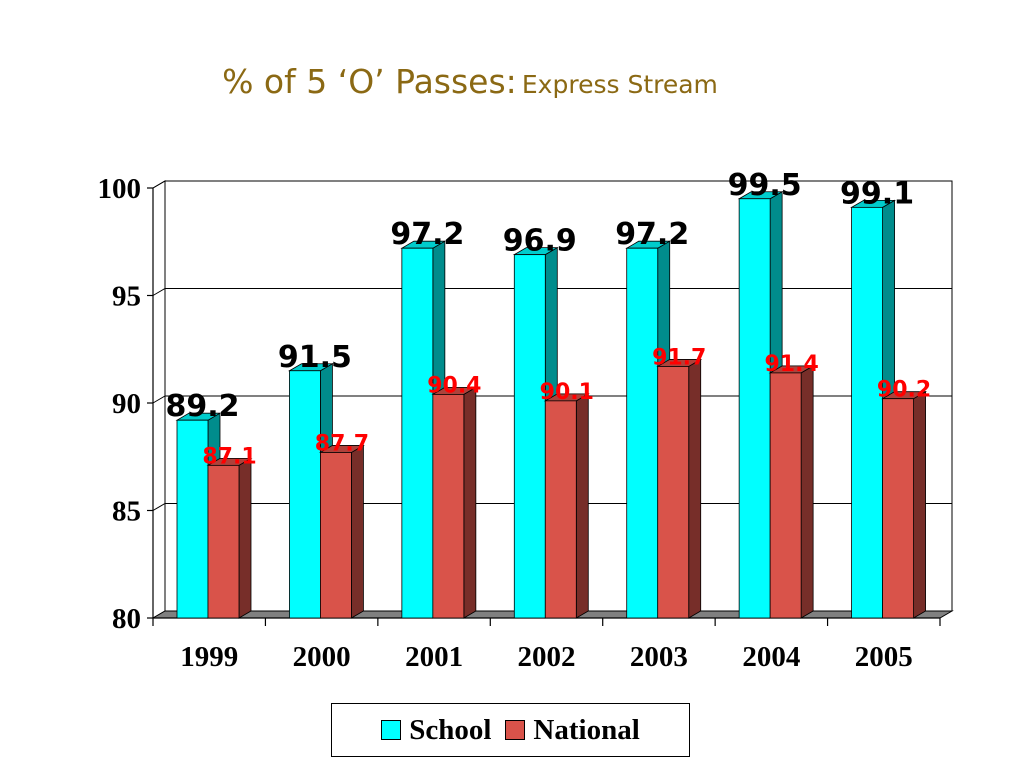  Describe the element at coordinates (547, 657) in the screenshot. I see `x-tick-label: 2002` at that location.